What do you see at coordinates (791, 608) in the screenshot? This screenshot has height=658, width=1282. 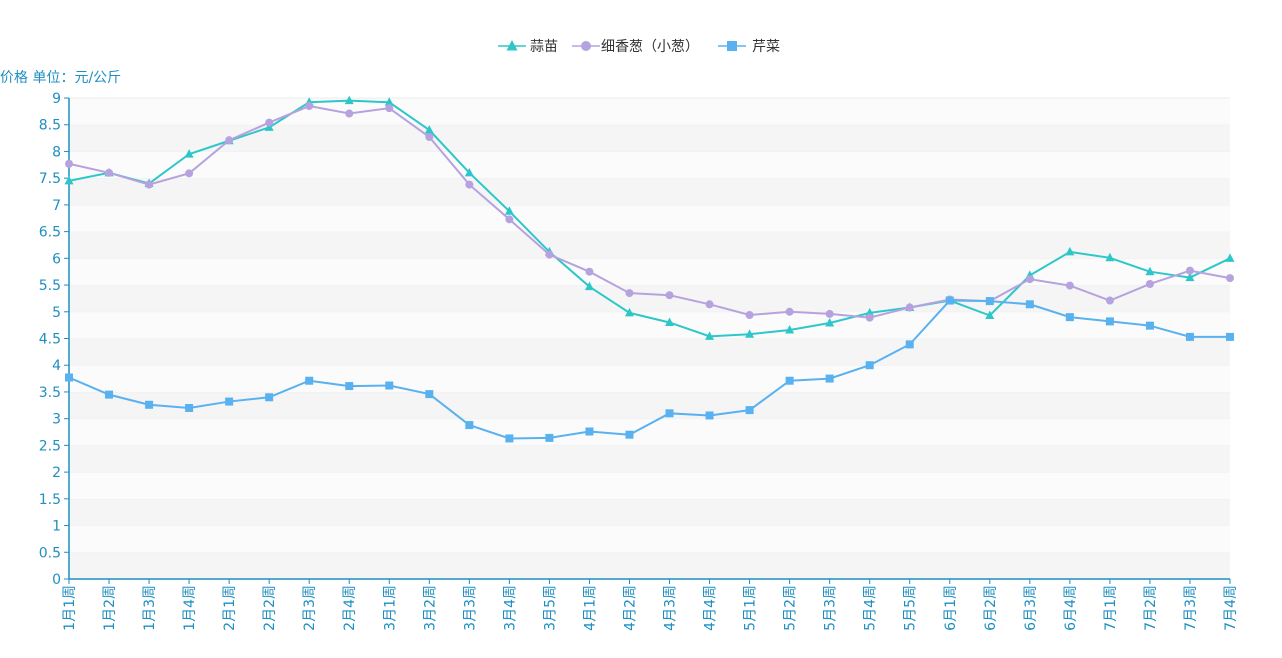 I see `x-tick-label: 5月2周` at bounding box center [791, 608].